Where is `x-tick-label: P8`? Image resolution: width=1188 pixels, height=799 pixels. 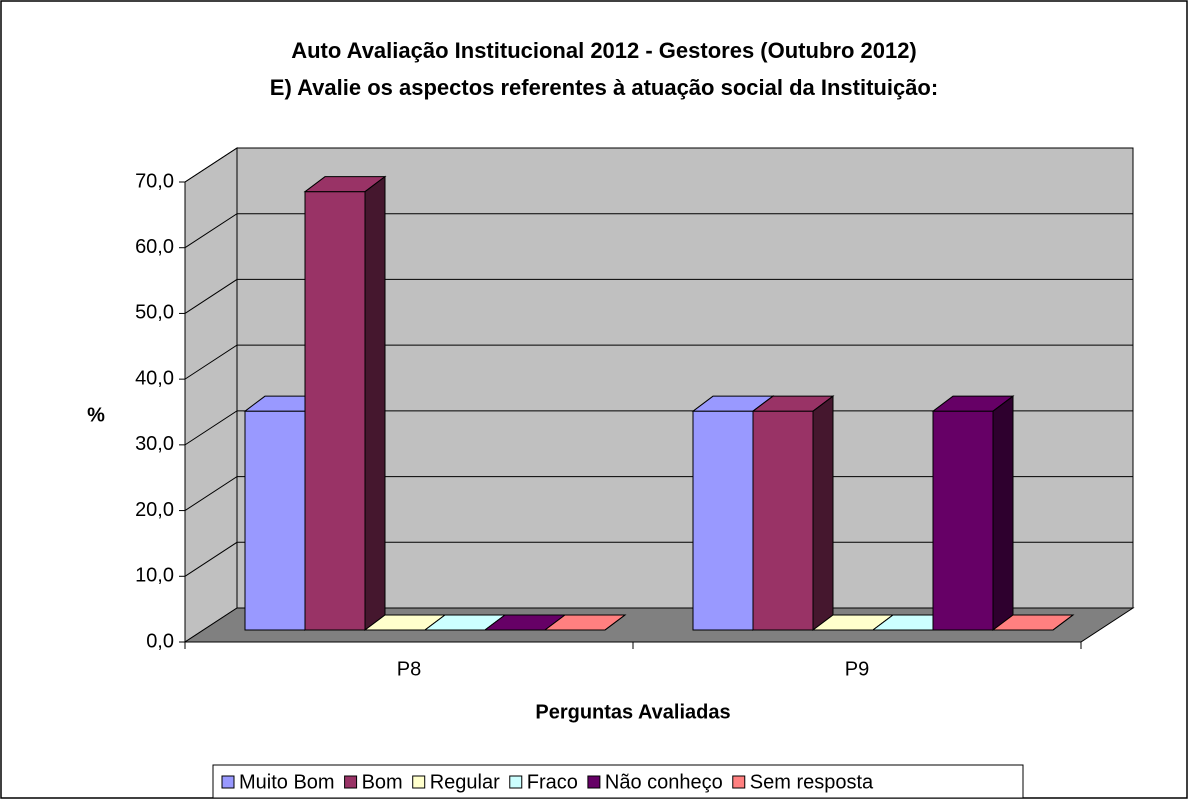
x-tick-label: P8 is located at coordinates (409, 669).